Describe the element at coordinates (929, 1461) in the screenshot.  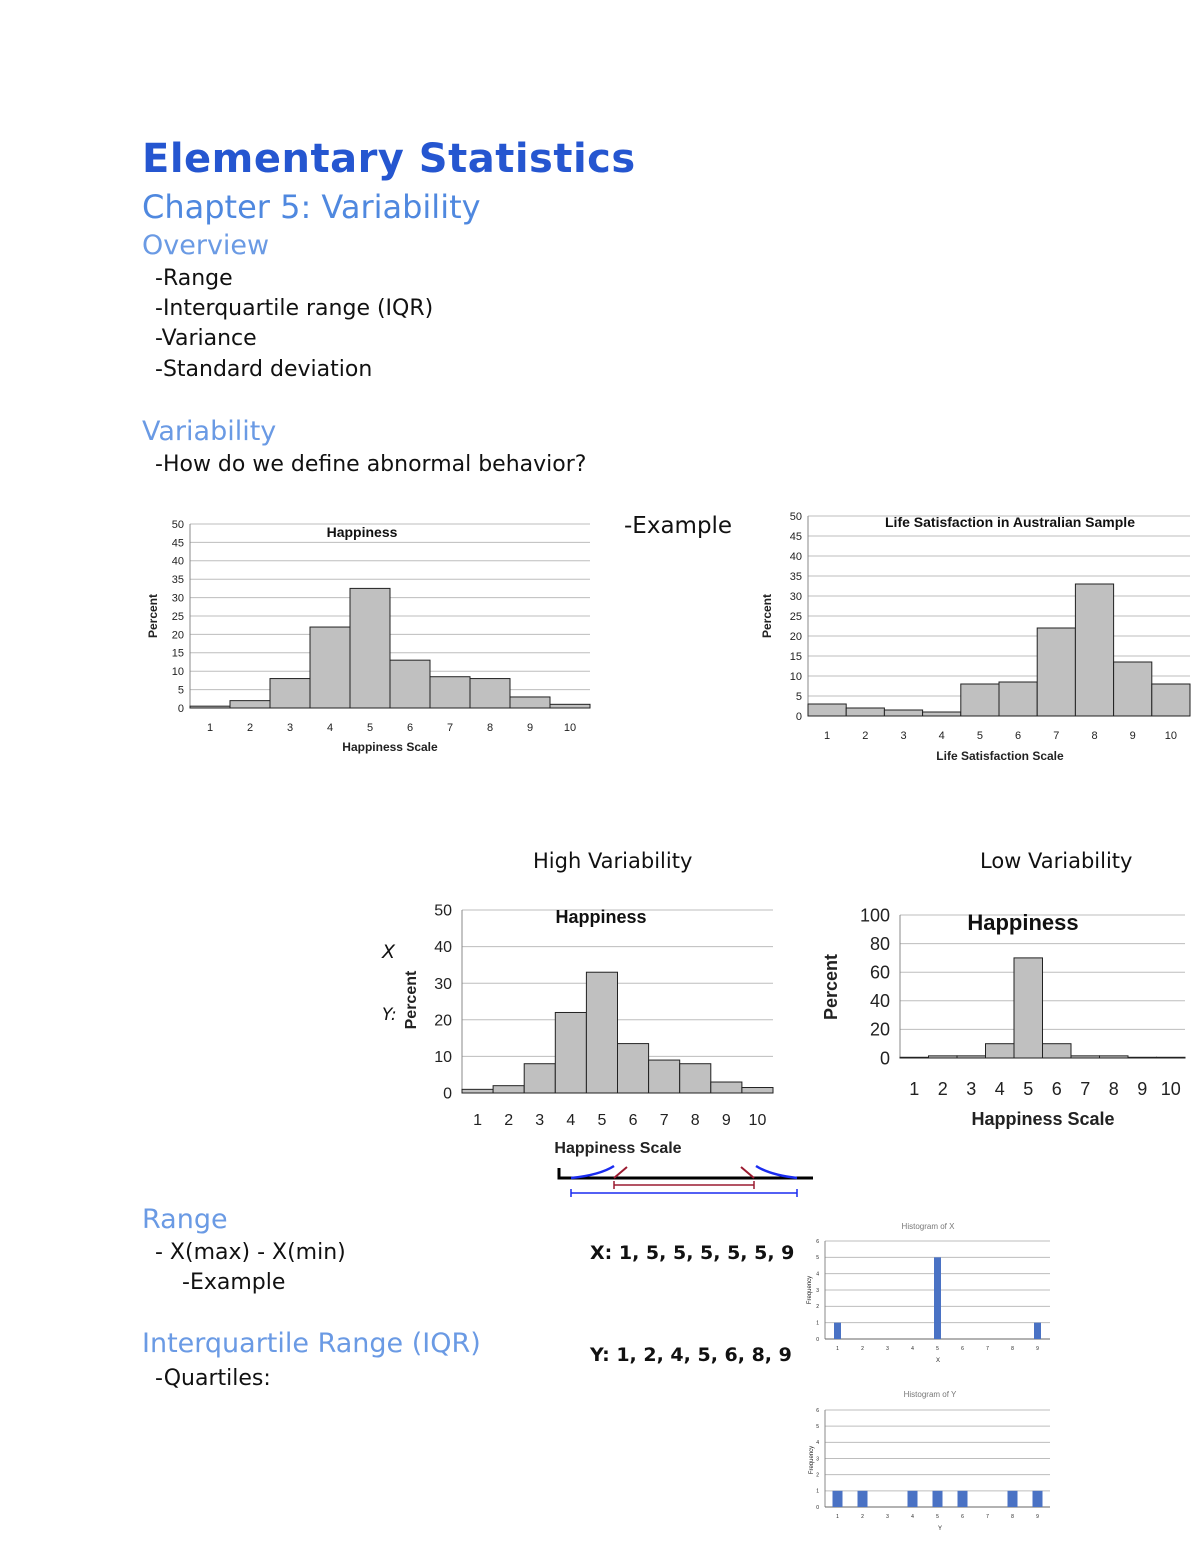
I see `chart-6: 0 1 2 3 4 5 6 1 2 3 4 5 6 7 8 9 Histogram of Y Y Frequency` at that location.